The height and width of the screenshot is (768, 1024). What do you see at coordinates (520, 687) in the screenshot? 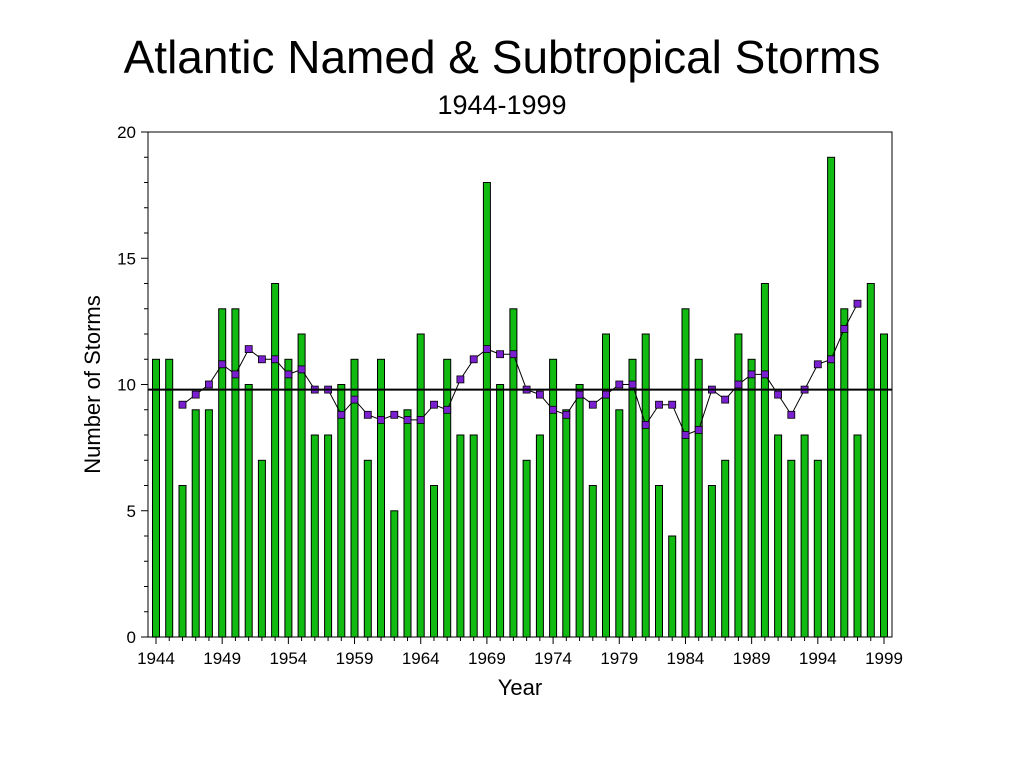
I see `x-axis-title: Year` at bounding box center [520, 687].